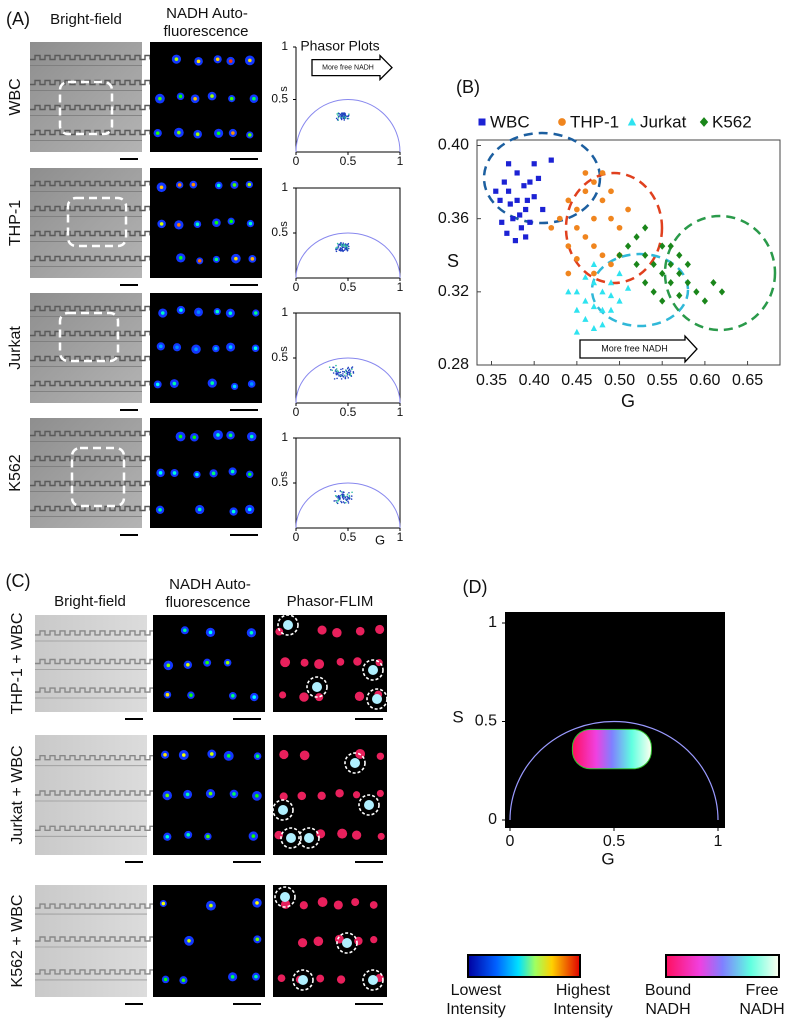 Image resolution: width=800 pixels, height=1023 pixels. What do you see at coordinates (86, 97) in the screenshot?
I see `bright-field-image` at bounding box center [86, 97].